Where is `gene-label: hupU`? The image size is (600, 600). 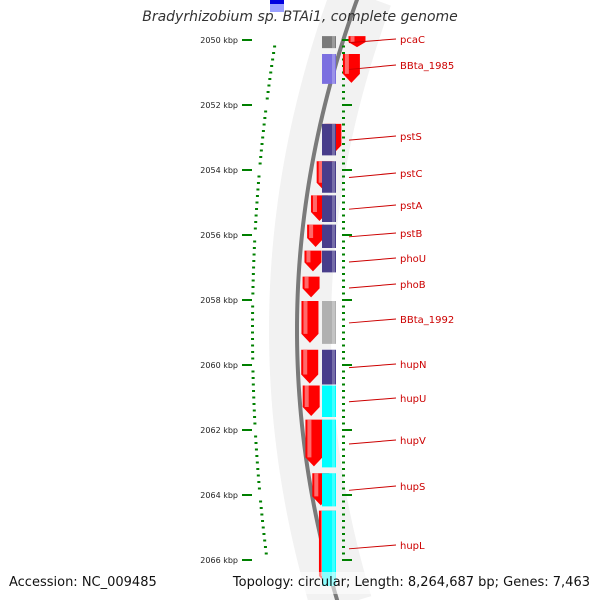 gene-label: hupU is located at coordinates (413, 399).